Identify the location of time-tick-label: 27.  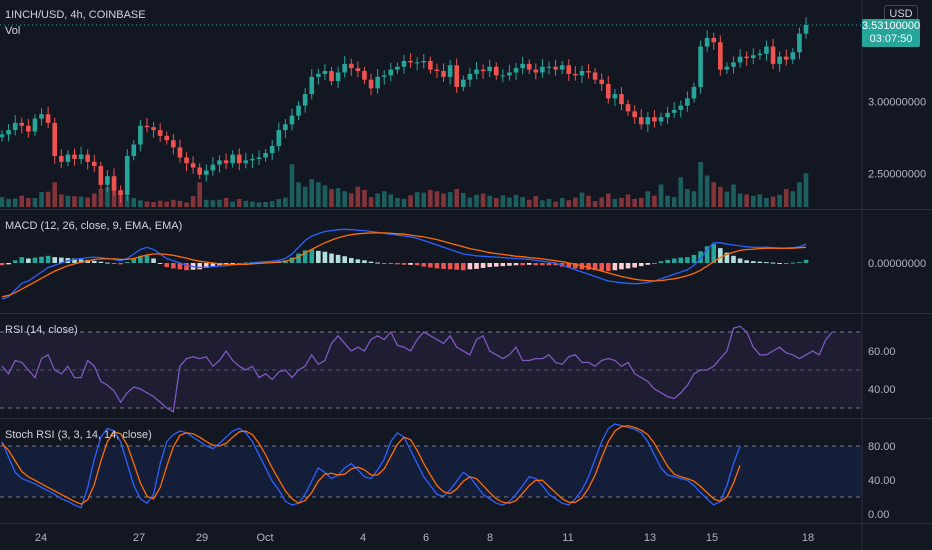
(139, 538).